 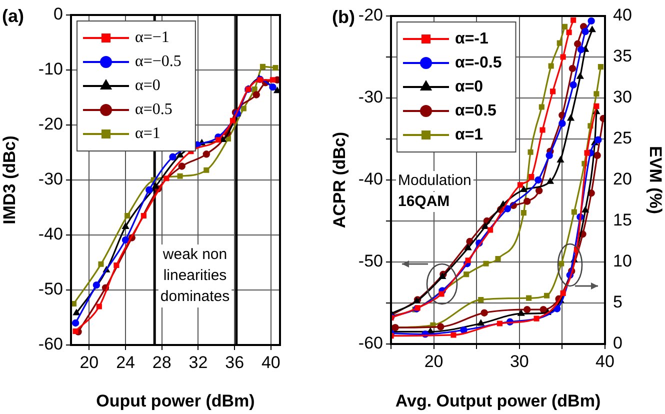 What do you see at coordinates (9, 180) in the screenshot?
I see `y-axis-title: IMD3 (dBc)` at bounding box center [9, 180].